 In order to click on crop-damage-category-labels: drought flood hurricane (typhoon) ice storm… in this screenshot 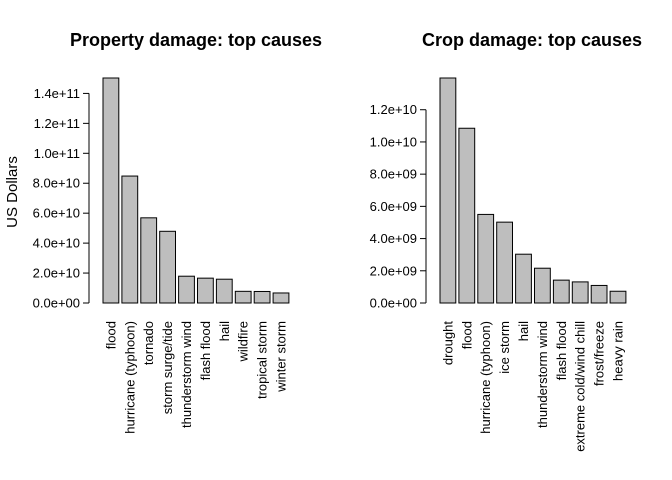, I will do `click(532, 386)`.